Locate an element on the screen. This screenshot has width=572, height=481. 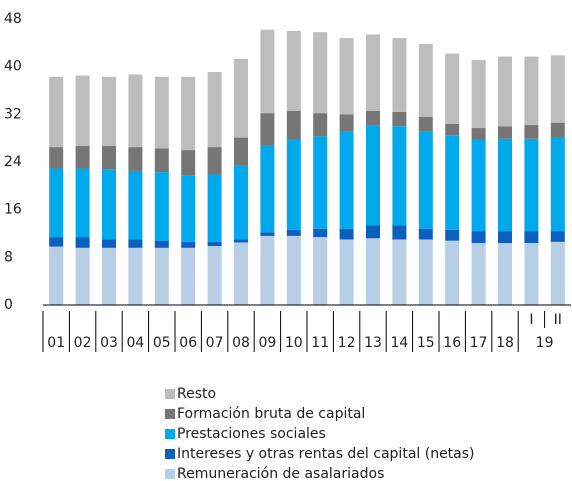
x-tick-label: 10 is located at coordinates (294, 343).